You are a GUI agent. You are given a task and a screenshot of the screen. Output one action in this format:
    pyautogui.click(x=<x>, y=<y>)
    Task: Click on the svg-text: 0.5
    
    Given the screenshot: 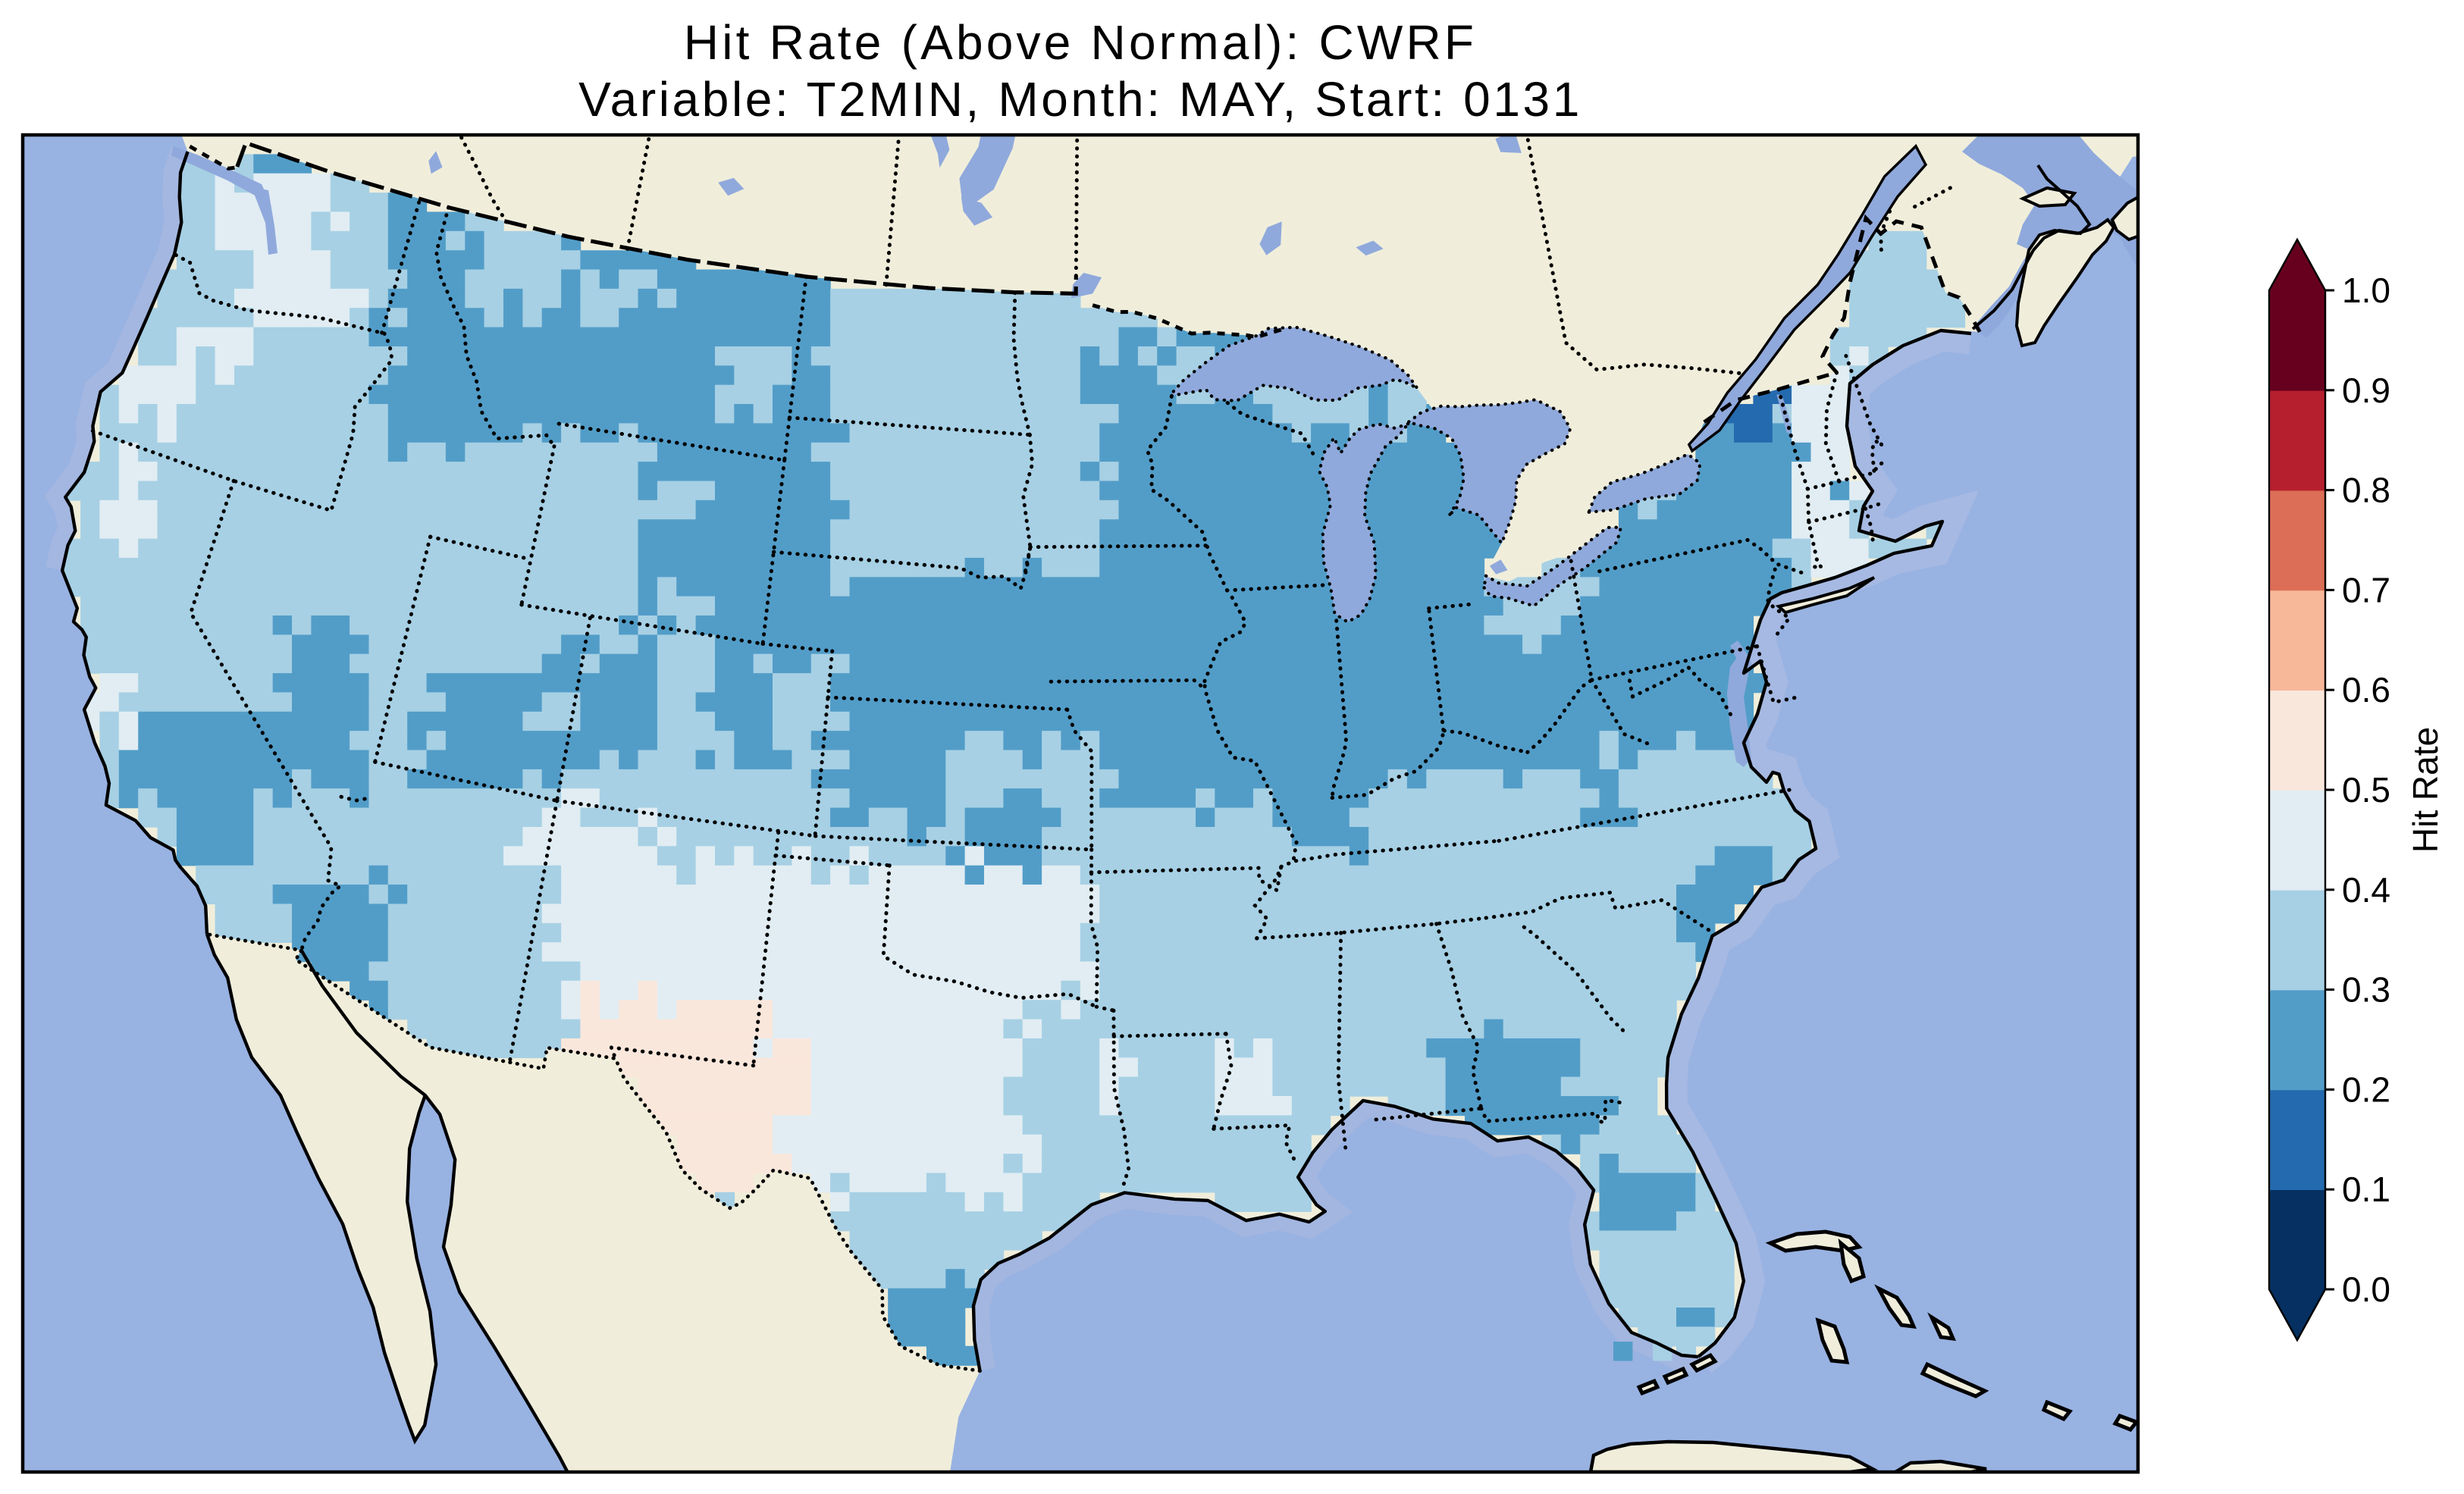 What is the action you would take?
    pyautogui.click(x=2366, y=790)
    